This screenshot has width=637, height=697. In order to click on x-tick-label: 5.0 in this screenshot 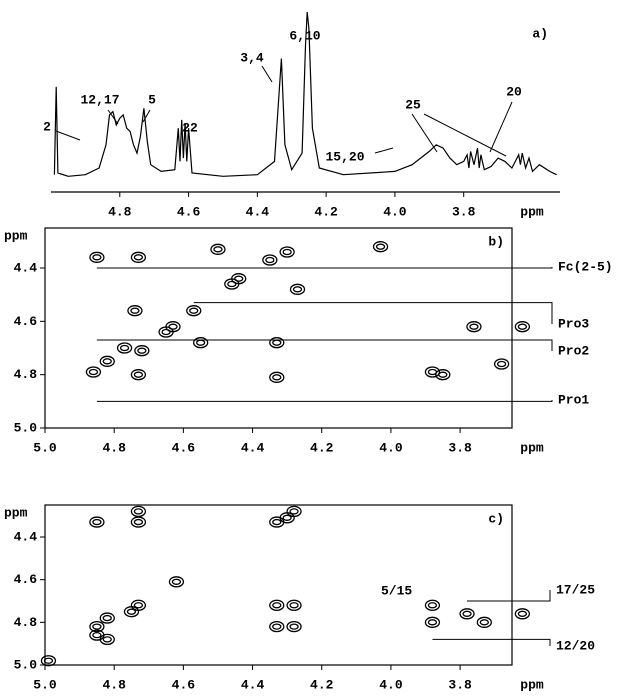, I will do `click(45, 684)`.